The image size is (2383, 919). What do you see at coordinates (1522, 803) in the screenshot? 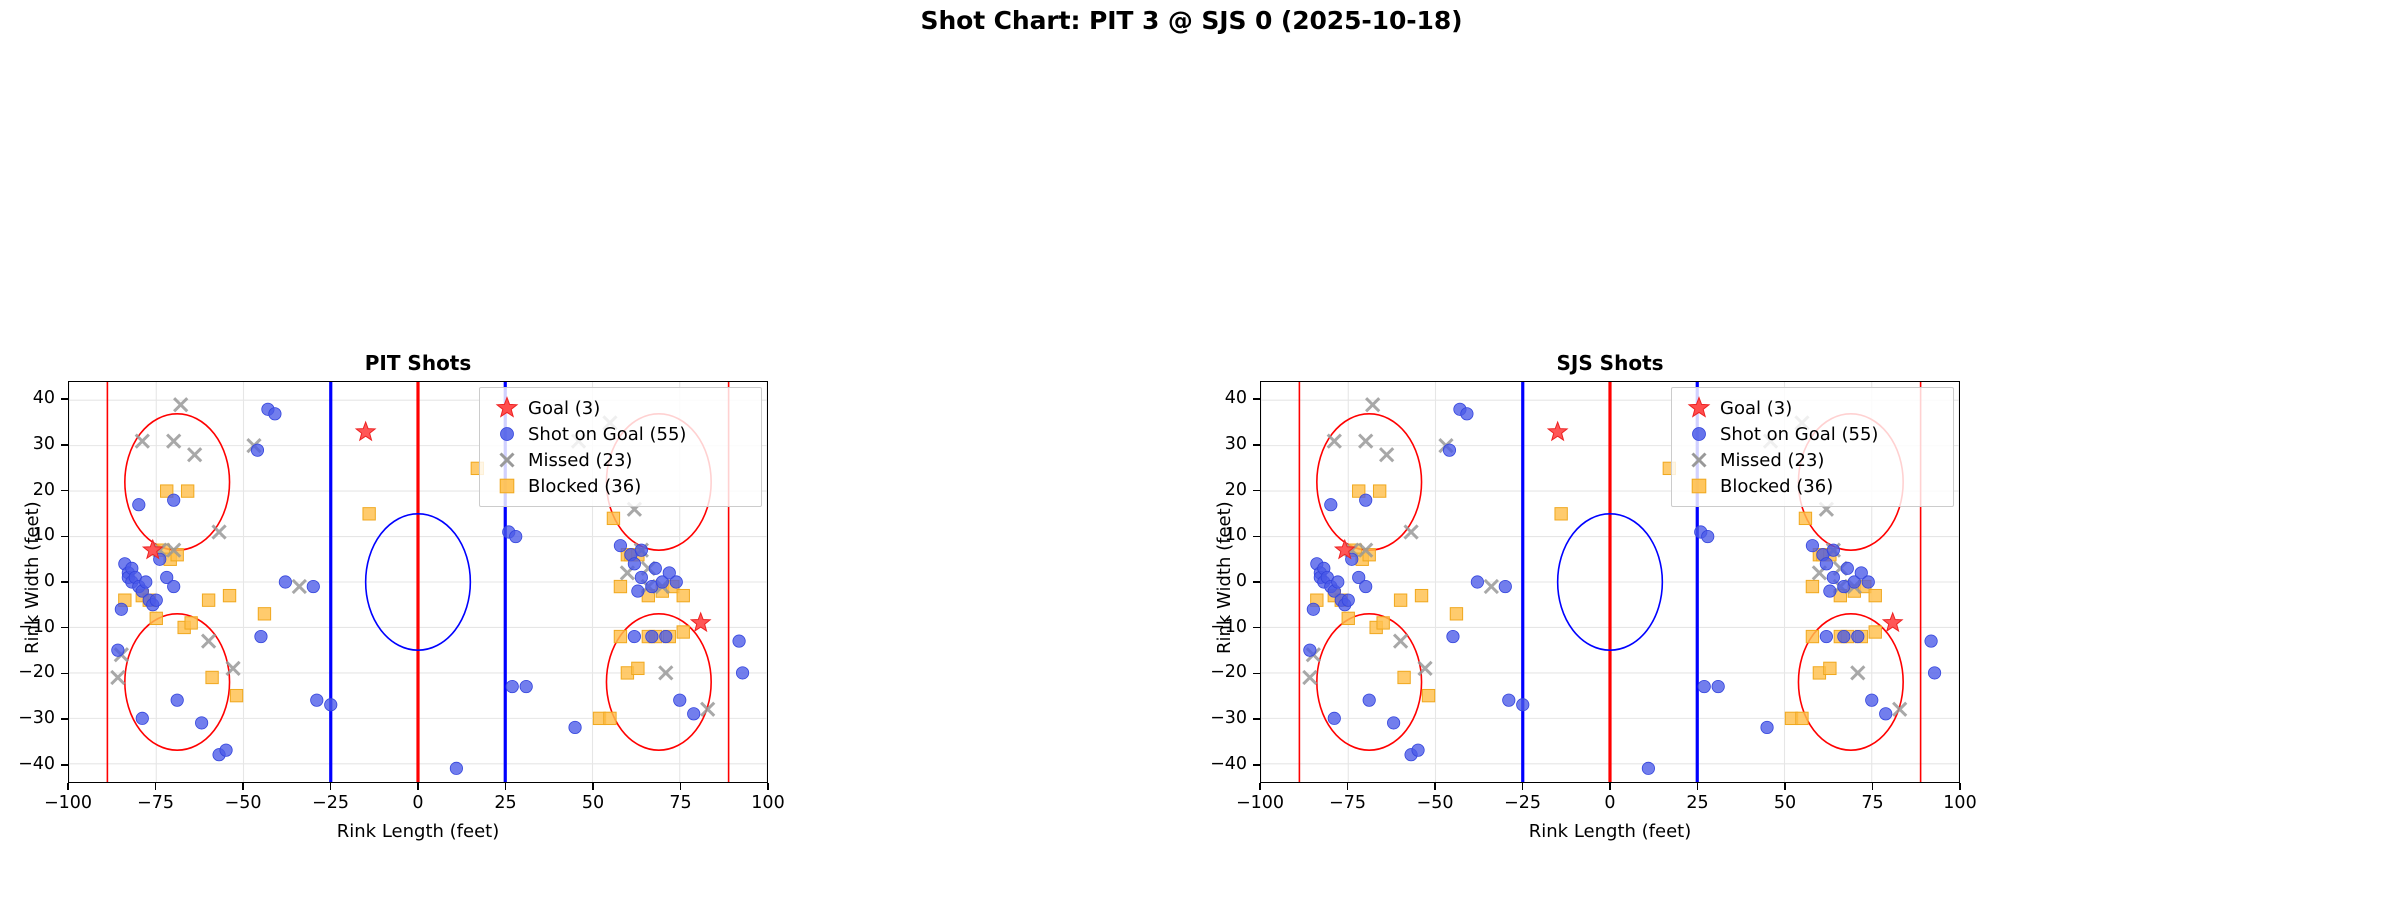
I see `x-tick-label: −25` at bounding box center [1522, 803].